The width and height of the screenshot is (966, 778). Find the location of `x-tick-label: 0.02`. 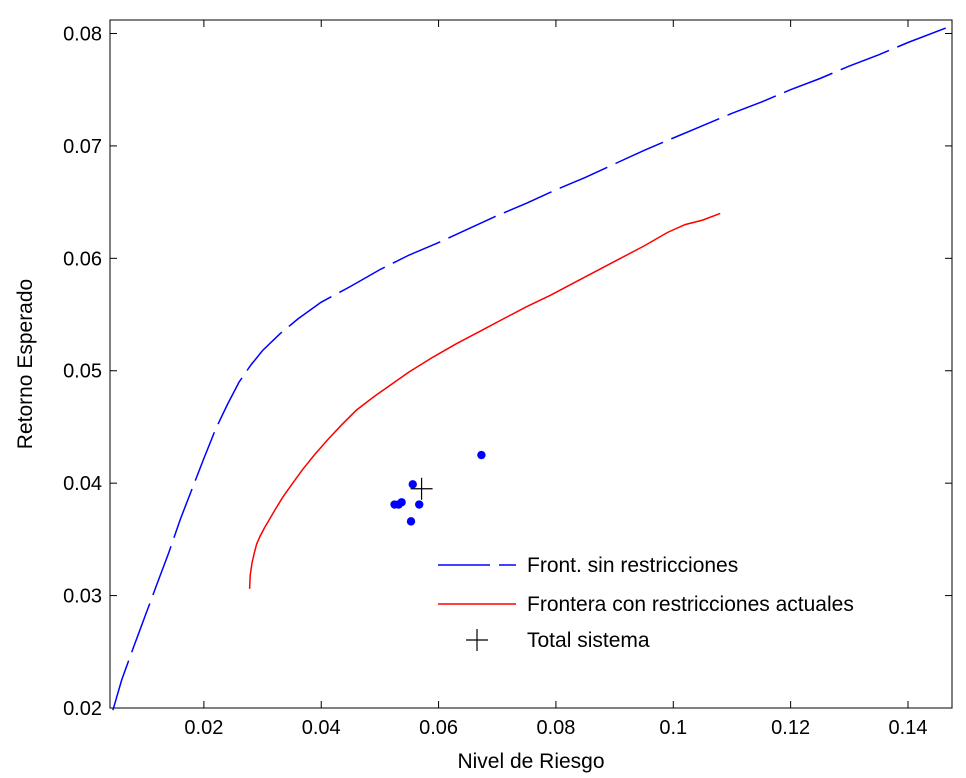

x-tick-label: 0.02 is located at coordinates (203, 728).